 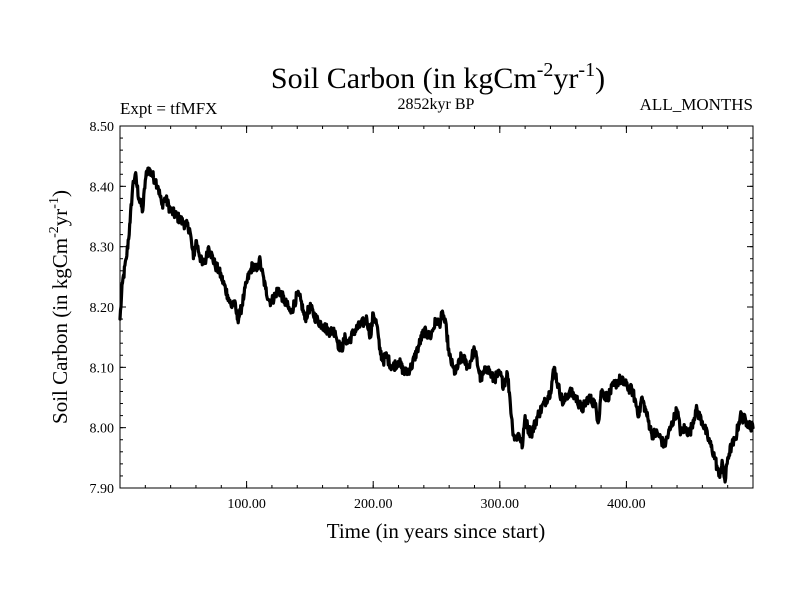 What do you see at coordinates (59, 307) in the screenshot?
I see `y-axis-label: Soil Carbon (in kgCm-2yr-1)` at bounding box center [59, 307].